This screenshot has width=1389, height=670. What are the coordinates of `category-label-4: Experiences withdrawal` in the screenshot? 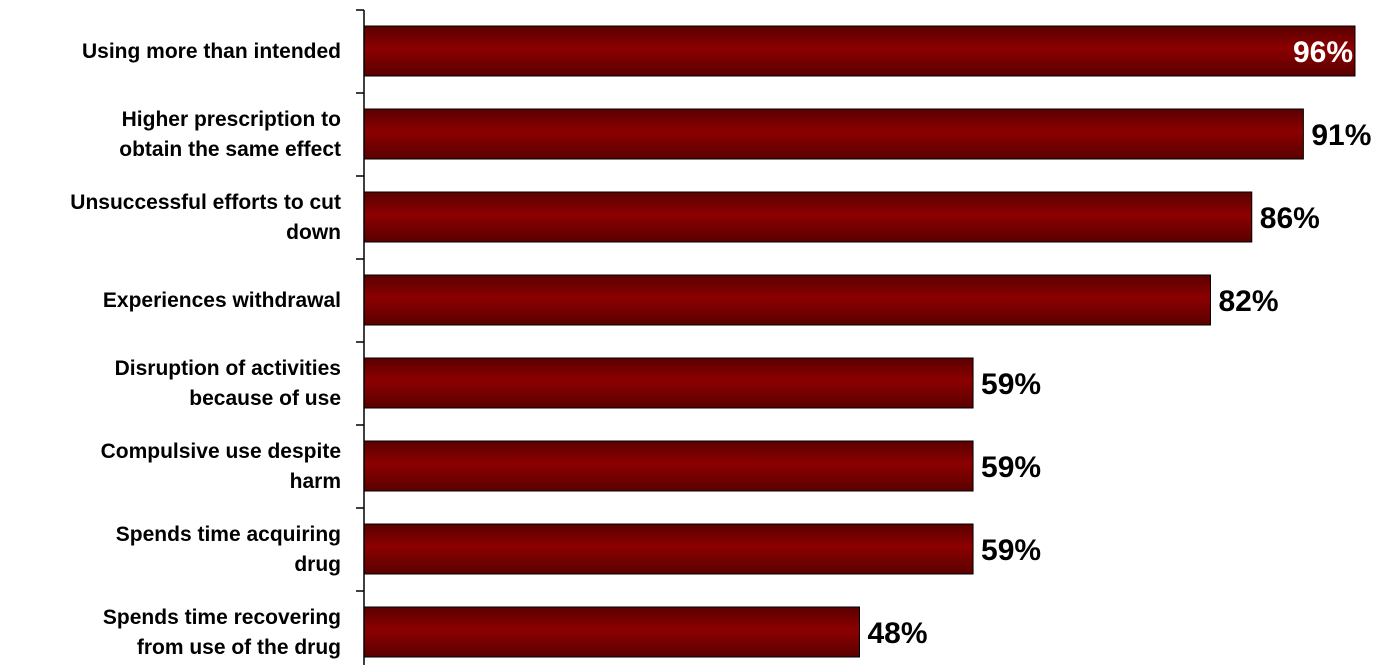 It's located at (222, 300).